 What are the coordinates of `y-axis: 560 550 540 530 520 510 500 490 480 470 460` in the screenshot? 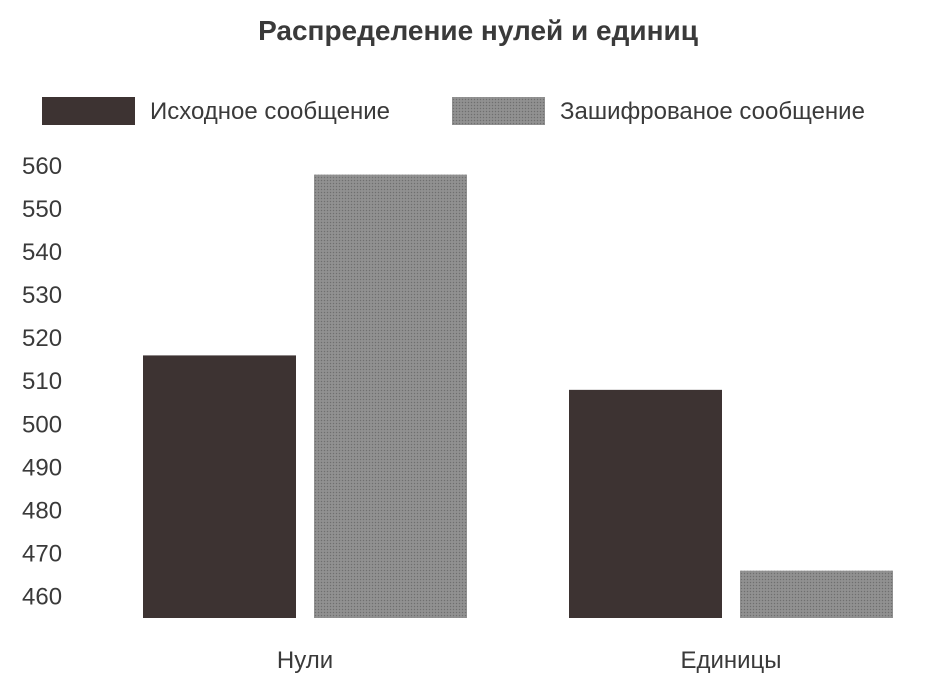 It's located at (42, 381).